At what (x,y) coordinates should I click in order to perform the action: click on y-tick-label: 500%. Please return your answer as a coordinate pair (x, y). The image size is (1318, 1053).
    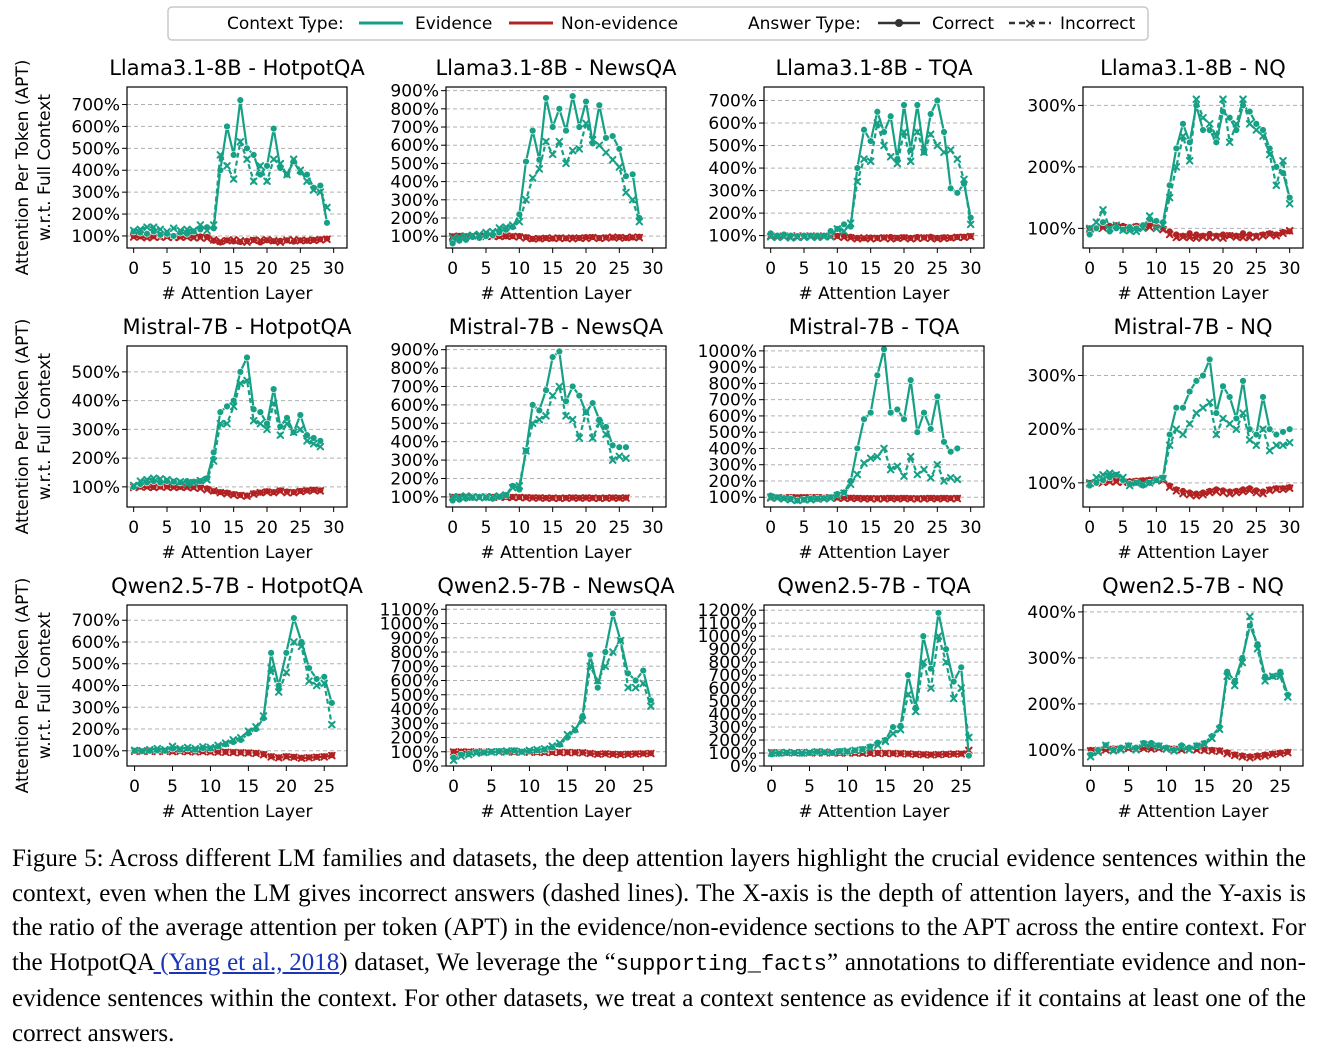
    Looking at the image, I should click on (95, 665).